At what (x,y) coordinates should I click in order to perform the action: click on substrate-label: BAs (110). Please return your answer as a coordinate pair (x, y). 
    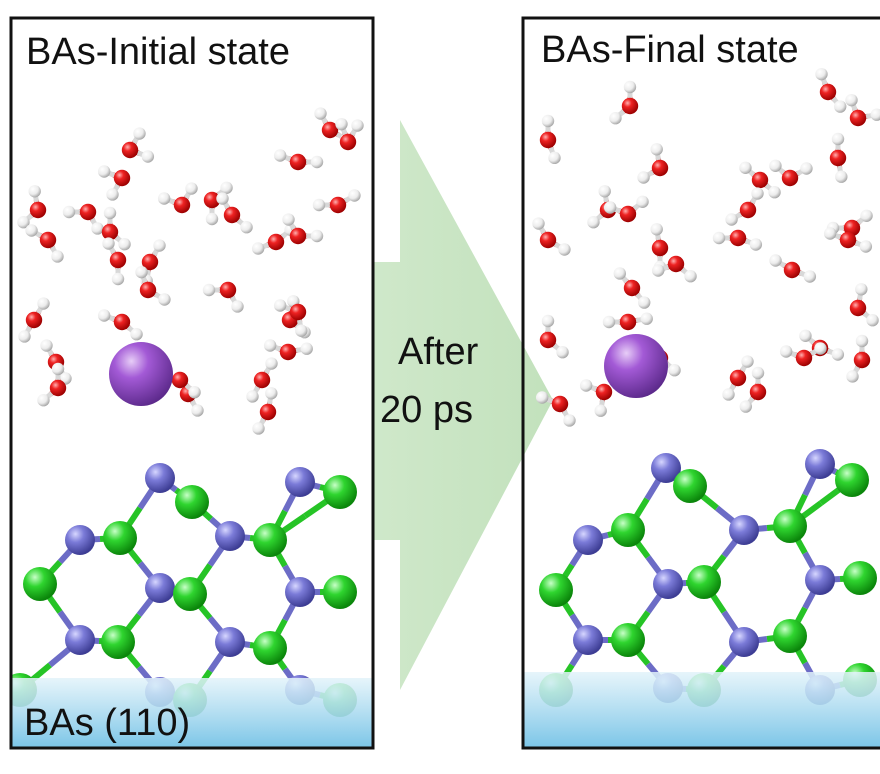
    Looking at the image, I should click on (107, 723).